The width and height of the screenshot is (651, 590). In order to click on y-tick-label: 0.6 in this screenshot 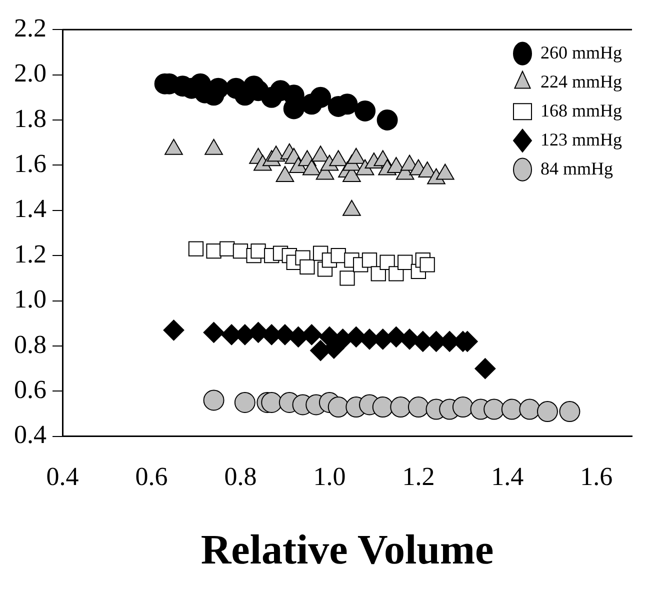, I will do `click(30, 389)`.